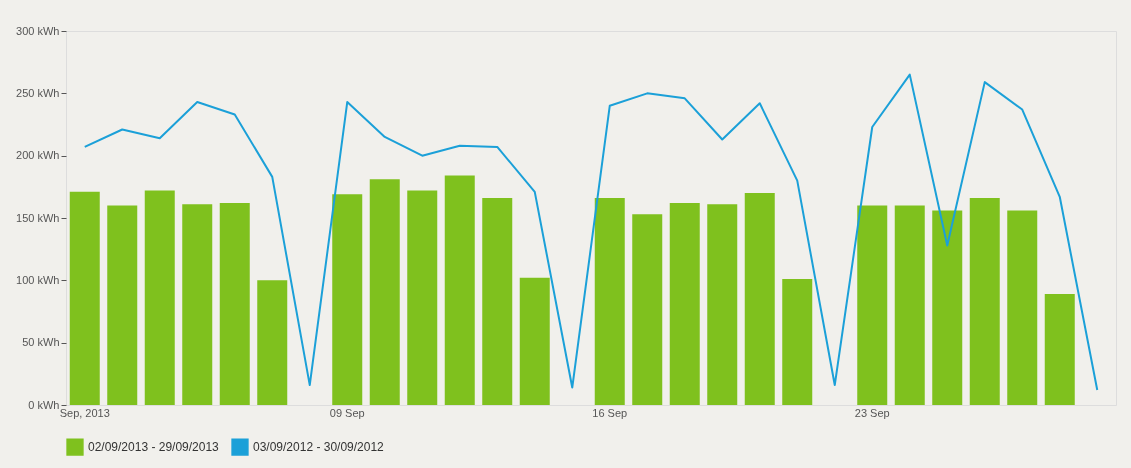 Image resolution: width=1131 pixels, height=468 pixels. Describe the element at coordinates (38, 155) in the screenshot. I see `y-tick-label: 200 kWh` at that location.